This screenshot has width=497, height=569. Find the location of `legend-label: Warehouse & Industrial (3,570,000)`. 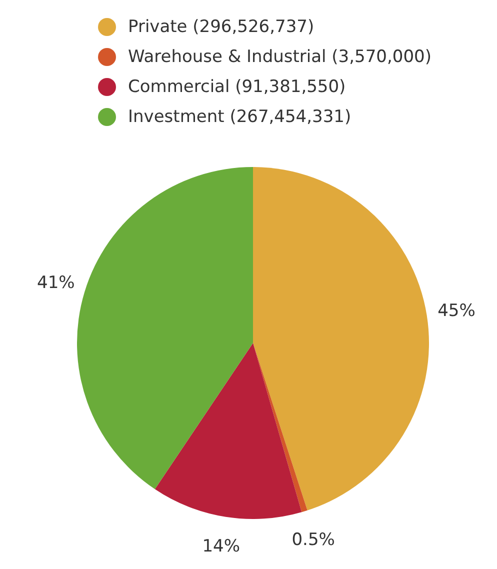

legend-label: Warehouse & Industrial (3,570,000) is located at coordinates (280, 57).